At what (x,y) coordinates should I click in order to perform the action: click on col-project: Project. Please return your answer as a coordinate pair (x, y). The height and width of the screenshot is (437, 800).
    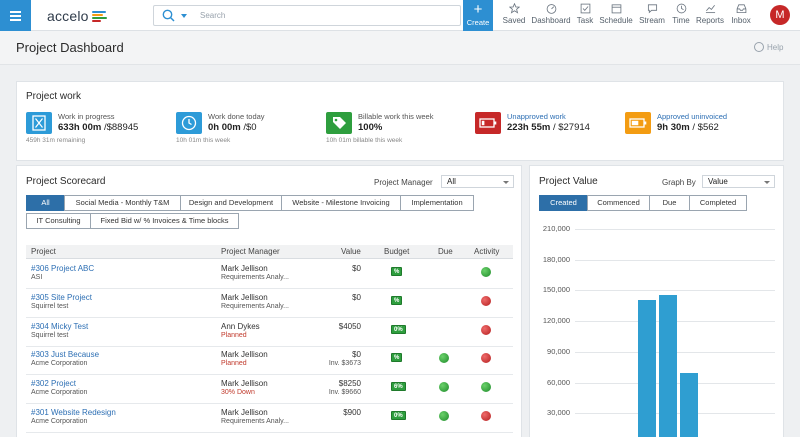
    Looking at the image, I should click on (43, 251).